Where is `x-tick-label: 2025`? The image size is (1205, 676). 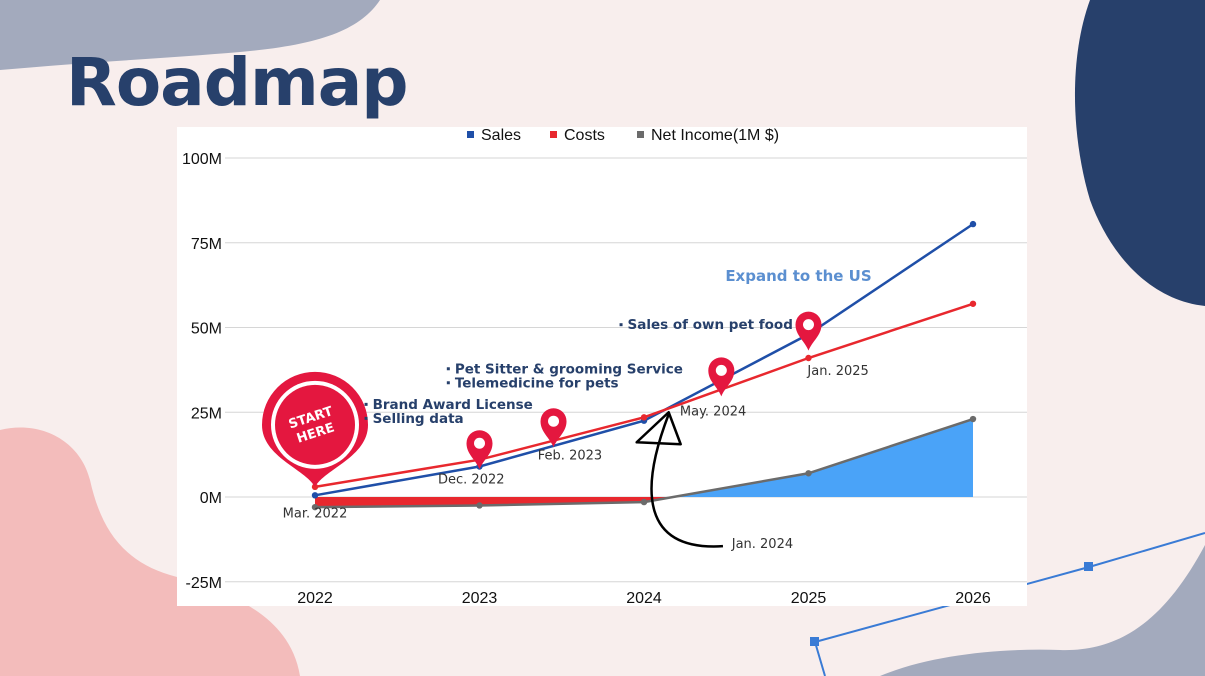
x-tick-label: 2025 is located at coordinates (809, 598).